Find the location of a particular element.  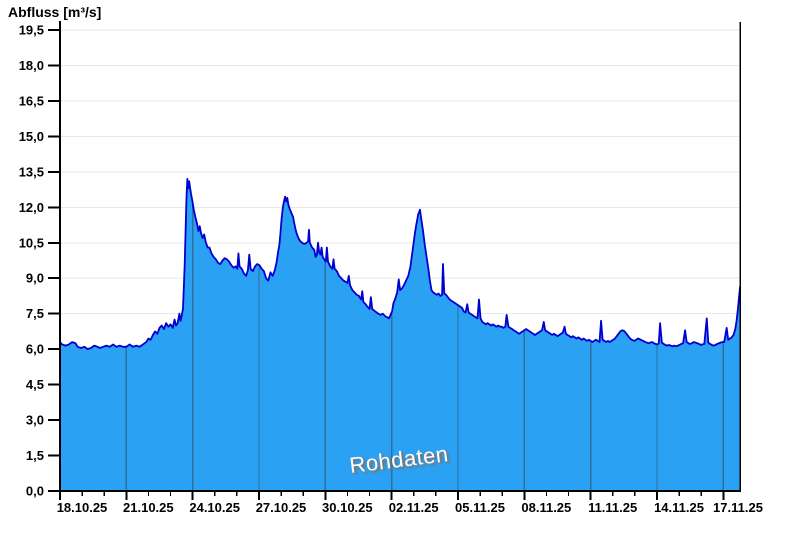

x-tick-label: 11.11.25 is located at coordinates (612, 507).